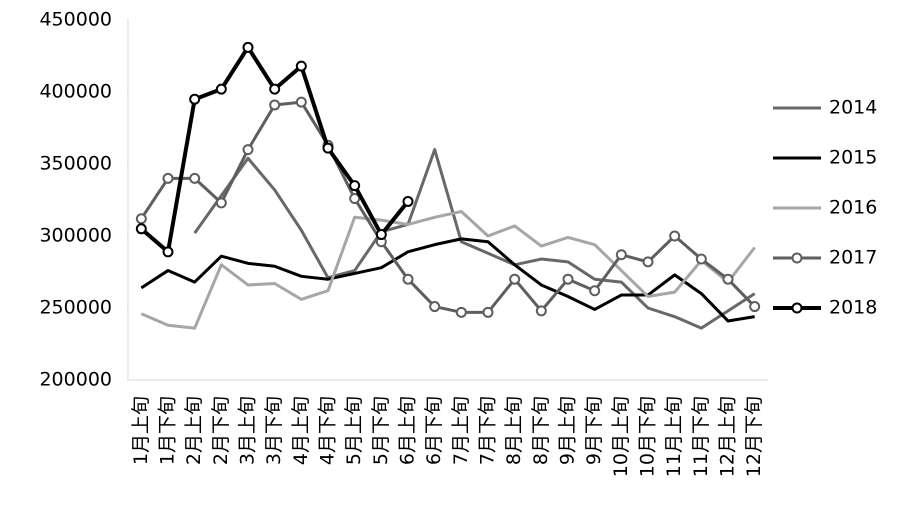 The width and height of the screenshot is (900, 516). Describe the element at coordinates (75, 308) in the screenshot. I see `y-tick-label: 250000` at that location.